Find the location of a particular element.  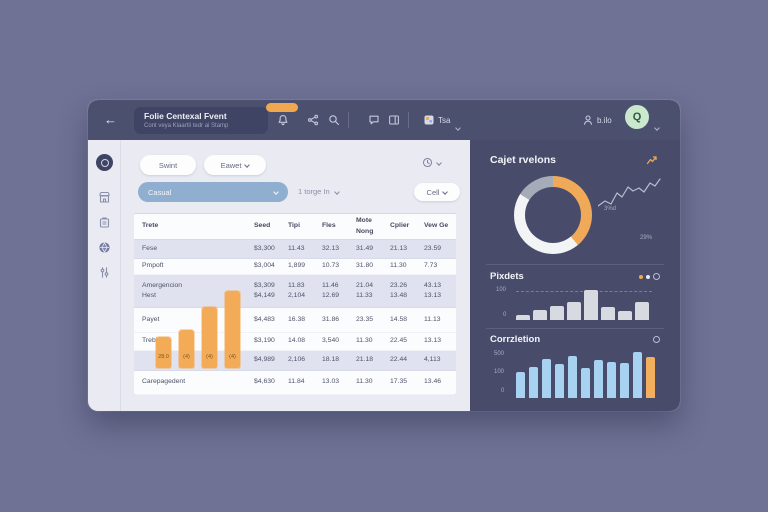

table-cell: $4,483 is located at coordinates (264, 319).